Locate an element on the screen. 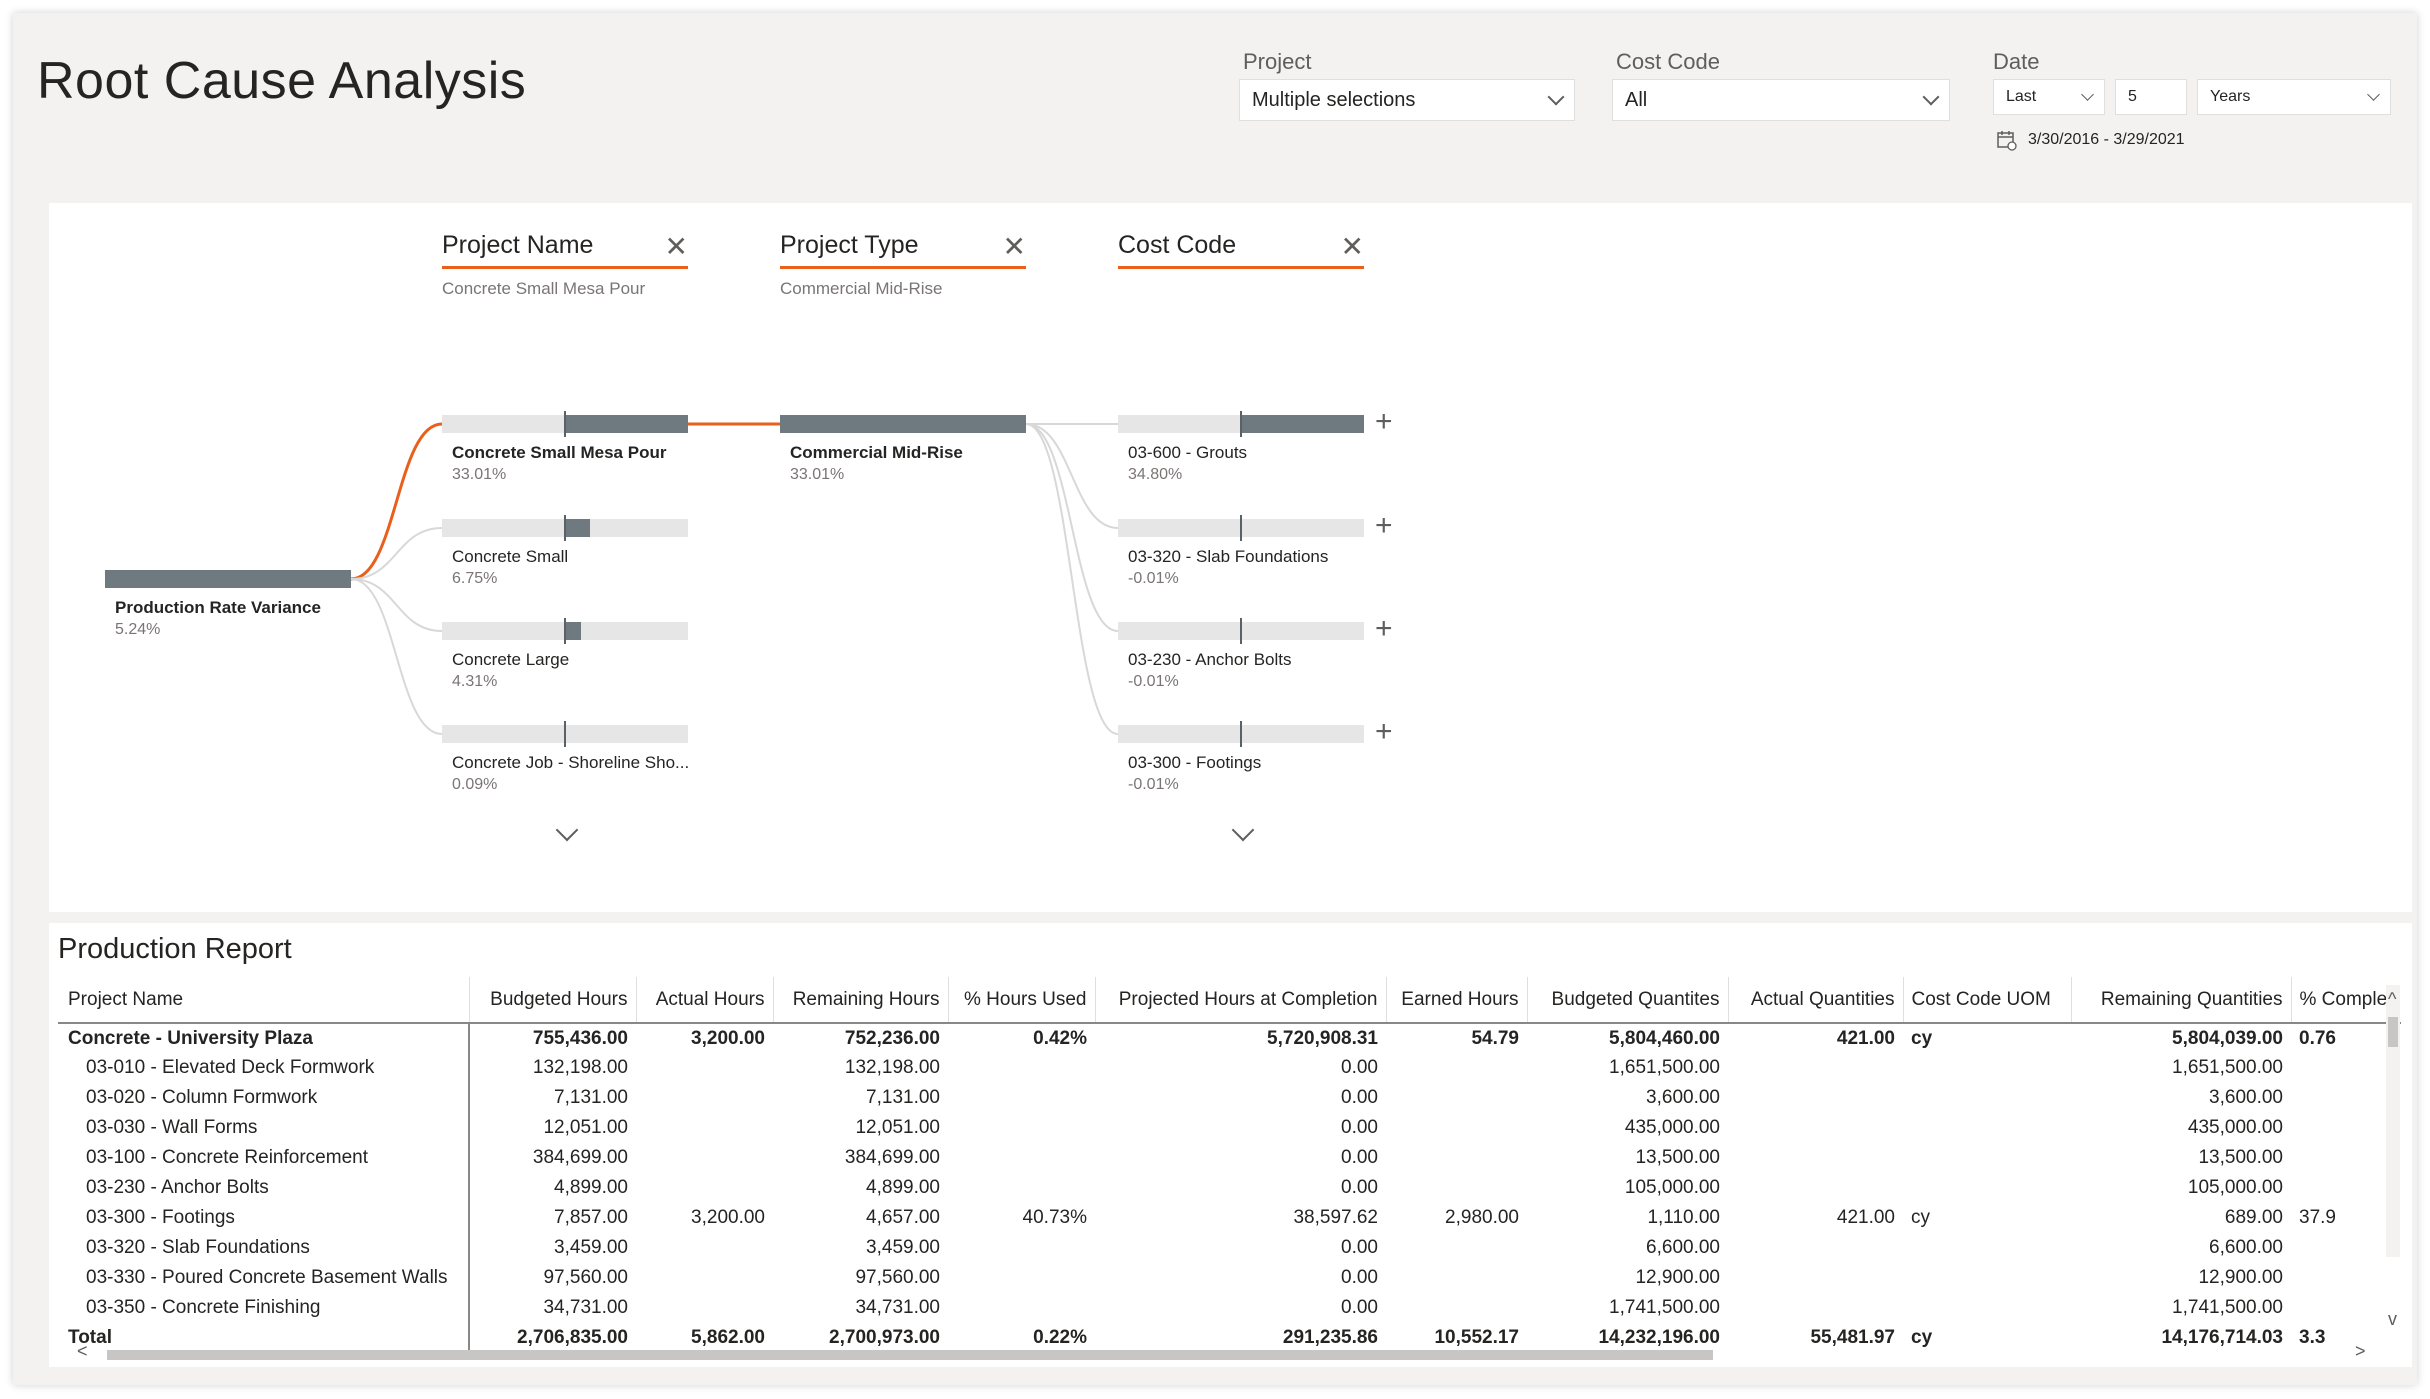  node-value: 4.31% is located at coordinates (475, 681).